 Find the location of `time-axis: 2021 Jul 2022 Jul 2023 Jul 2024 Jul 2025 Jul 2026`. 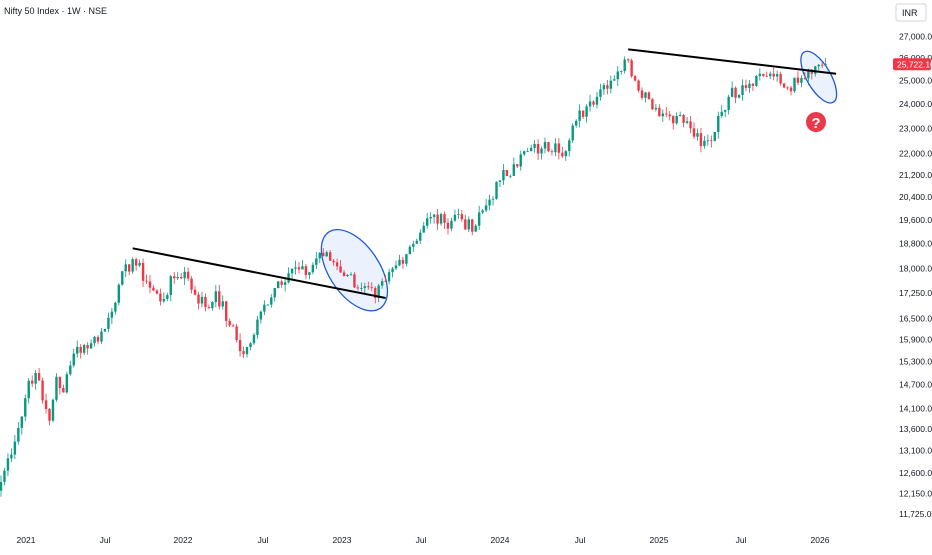

time-axis: 2021 Jul 2022 Jul 2023 Jul 2024 Jul 2025 Jul 2026 is located at coordinates (423, 540).